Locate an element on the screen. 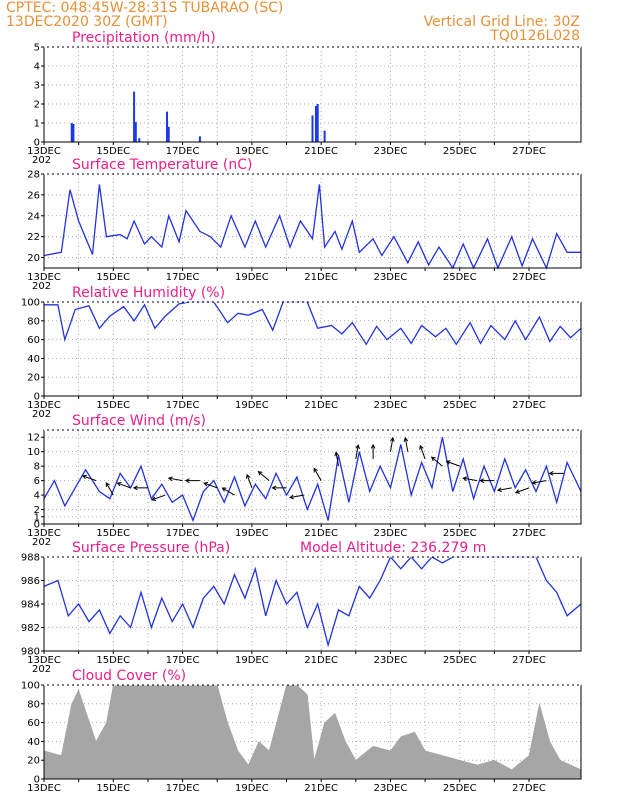 The image size is (618, 800). y-tick-label: 26 is located at coordinates (33, 195).